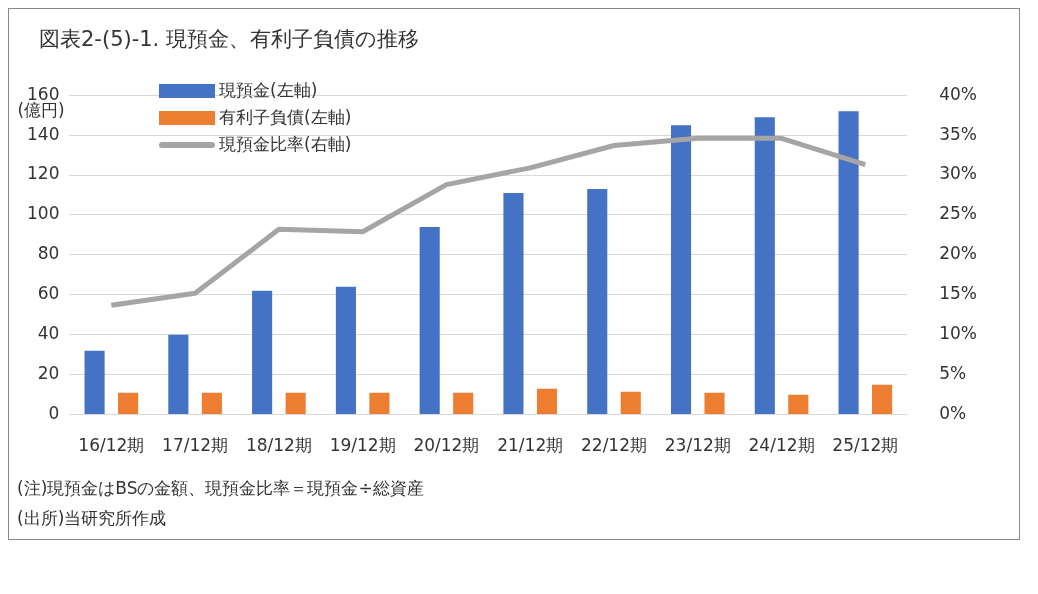 This screenshot has width=1038, height=594. Describe the element at coordinates (958, 93) in the screenshot. I see `y2-tick-label: 40%` at that location.